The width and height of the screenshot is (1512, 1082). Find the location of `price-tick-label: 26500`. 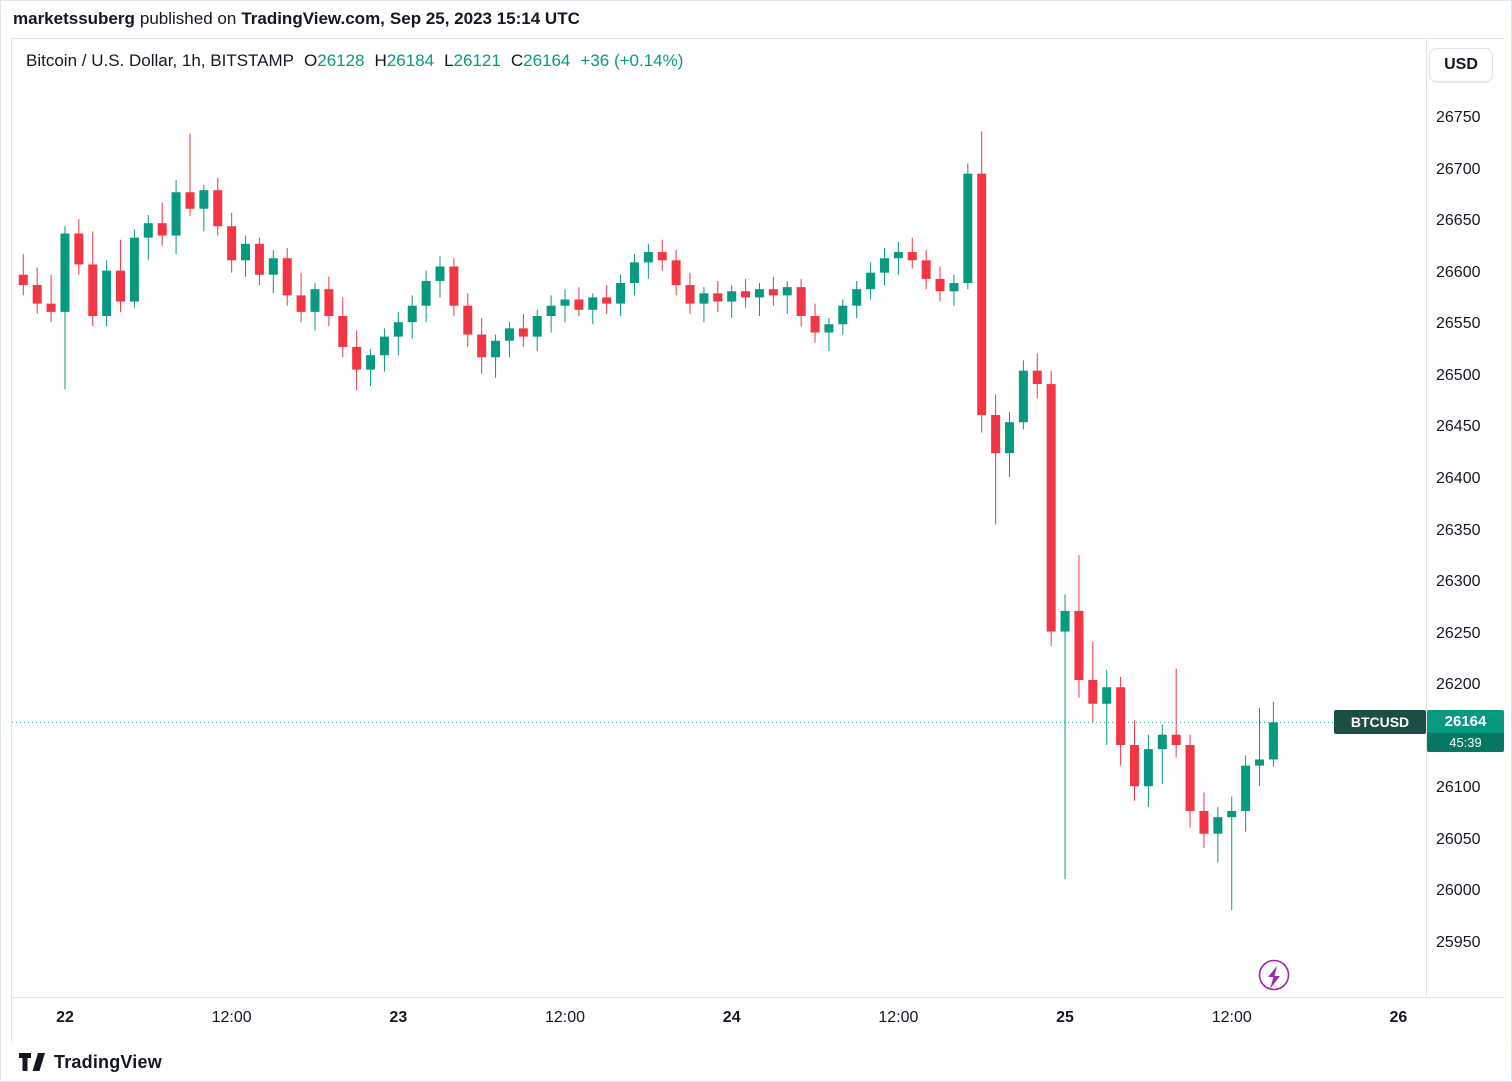

price-tick-label: 26500 is located at coordinates (1458, 375).